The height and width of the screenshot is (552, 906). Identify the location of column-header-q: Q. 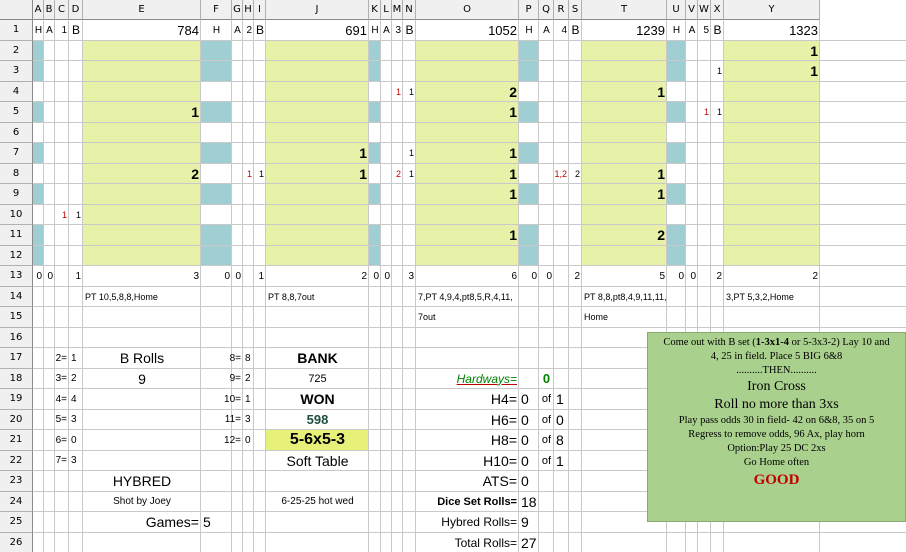
(546, 10).